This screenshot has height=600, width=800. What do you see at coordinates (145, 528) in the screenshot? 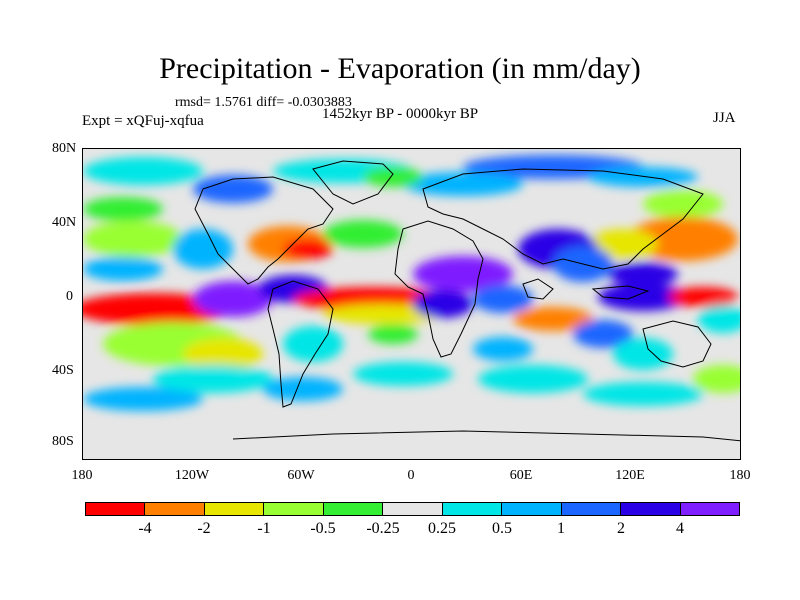
I see `colorbar-label: -4` at bounding box center [145, 528].